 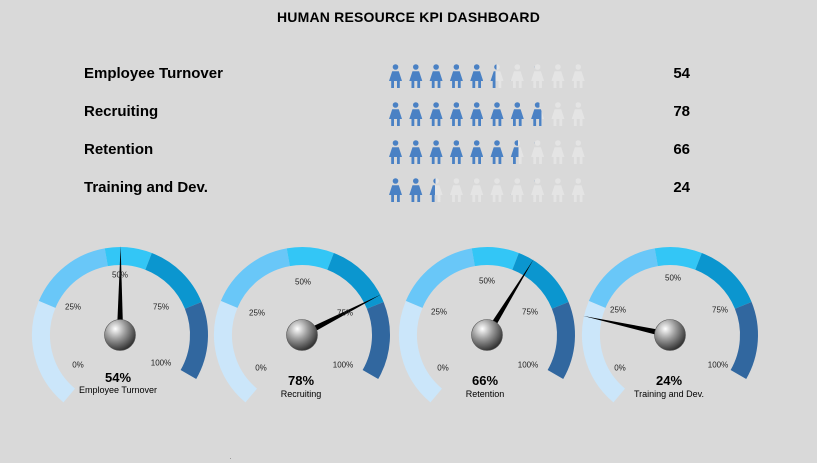 I want to click on dashboard-title: HUMAN RESOURCE KPI DASHBOARD, so click(x=408, y=17).